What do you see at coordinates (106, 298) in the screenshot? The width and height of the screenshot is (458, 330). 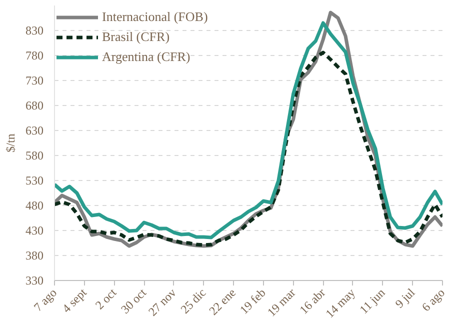 I see `x-tick-label: 2 oct` at bounding box center [106, 298].